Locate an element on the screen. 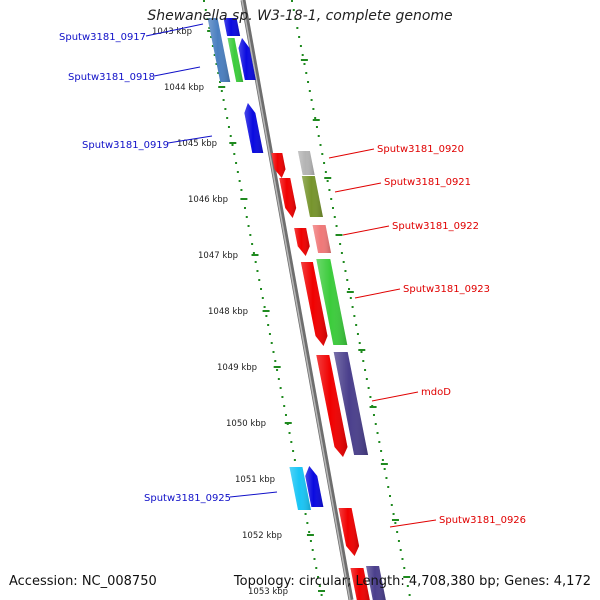 The width and height of the screenshot is (600, 600). gene-arrow-0925-shading is located at coordinates (314, 486).